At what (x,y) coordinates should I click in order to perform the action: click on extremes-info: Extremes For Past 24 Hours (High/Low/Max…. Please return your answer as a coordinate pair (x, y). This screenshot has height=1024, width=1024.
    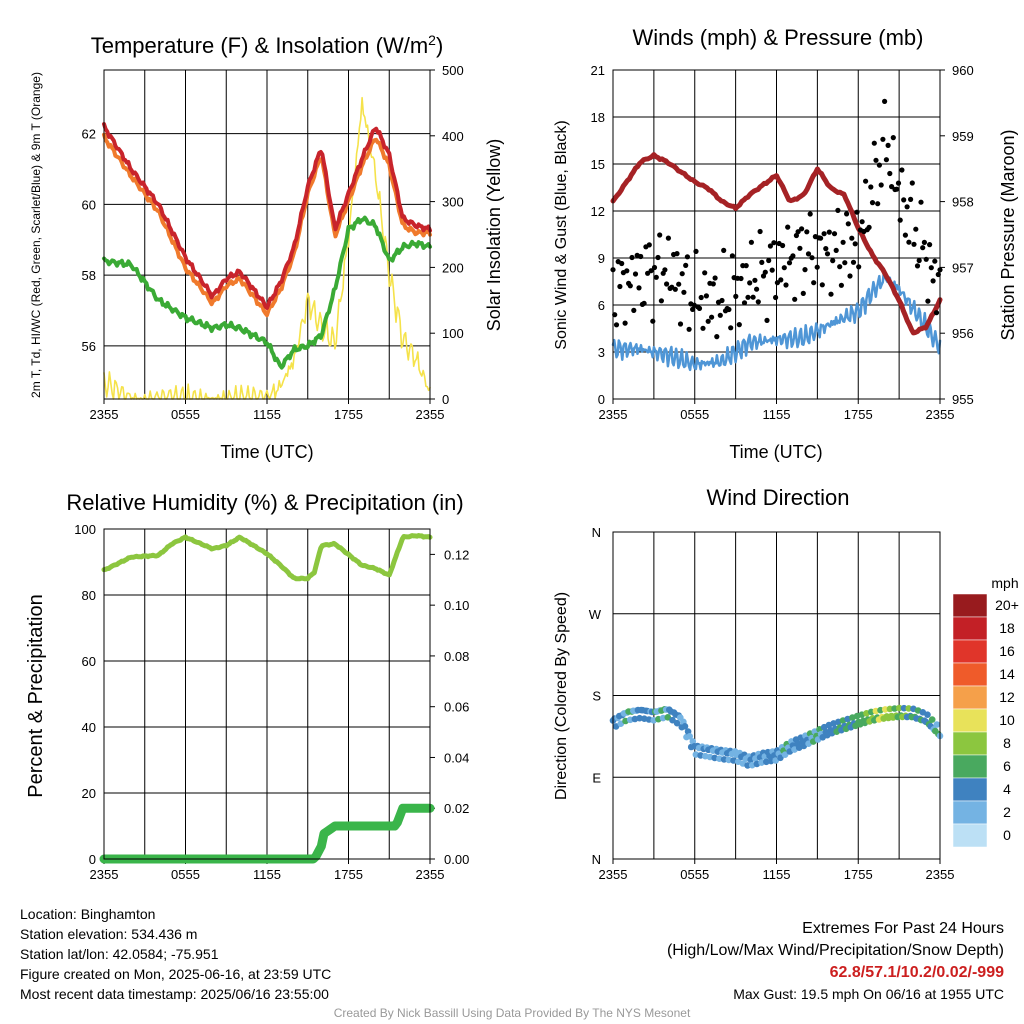
    Looking at the image, I should click on (835, 961).